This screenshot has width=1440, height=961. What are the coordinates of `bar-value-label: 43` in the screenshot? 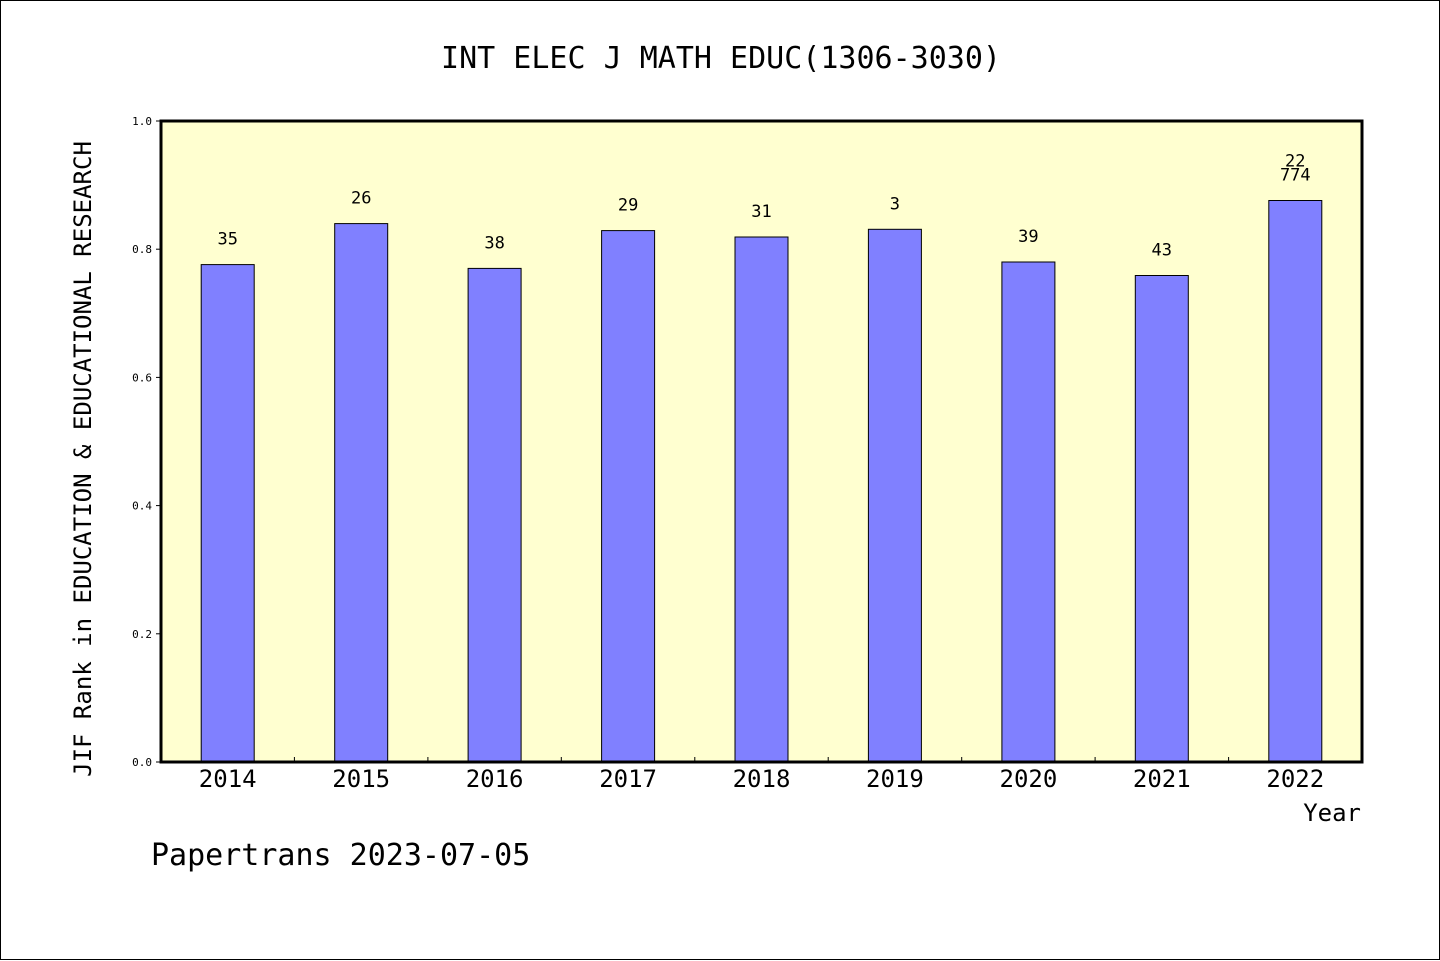 It's located at (1162, 251).